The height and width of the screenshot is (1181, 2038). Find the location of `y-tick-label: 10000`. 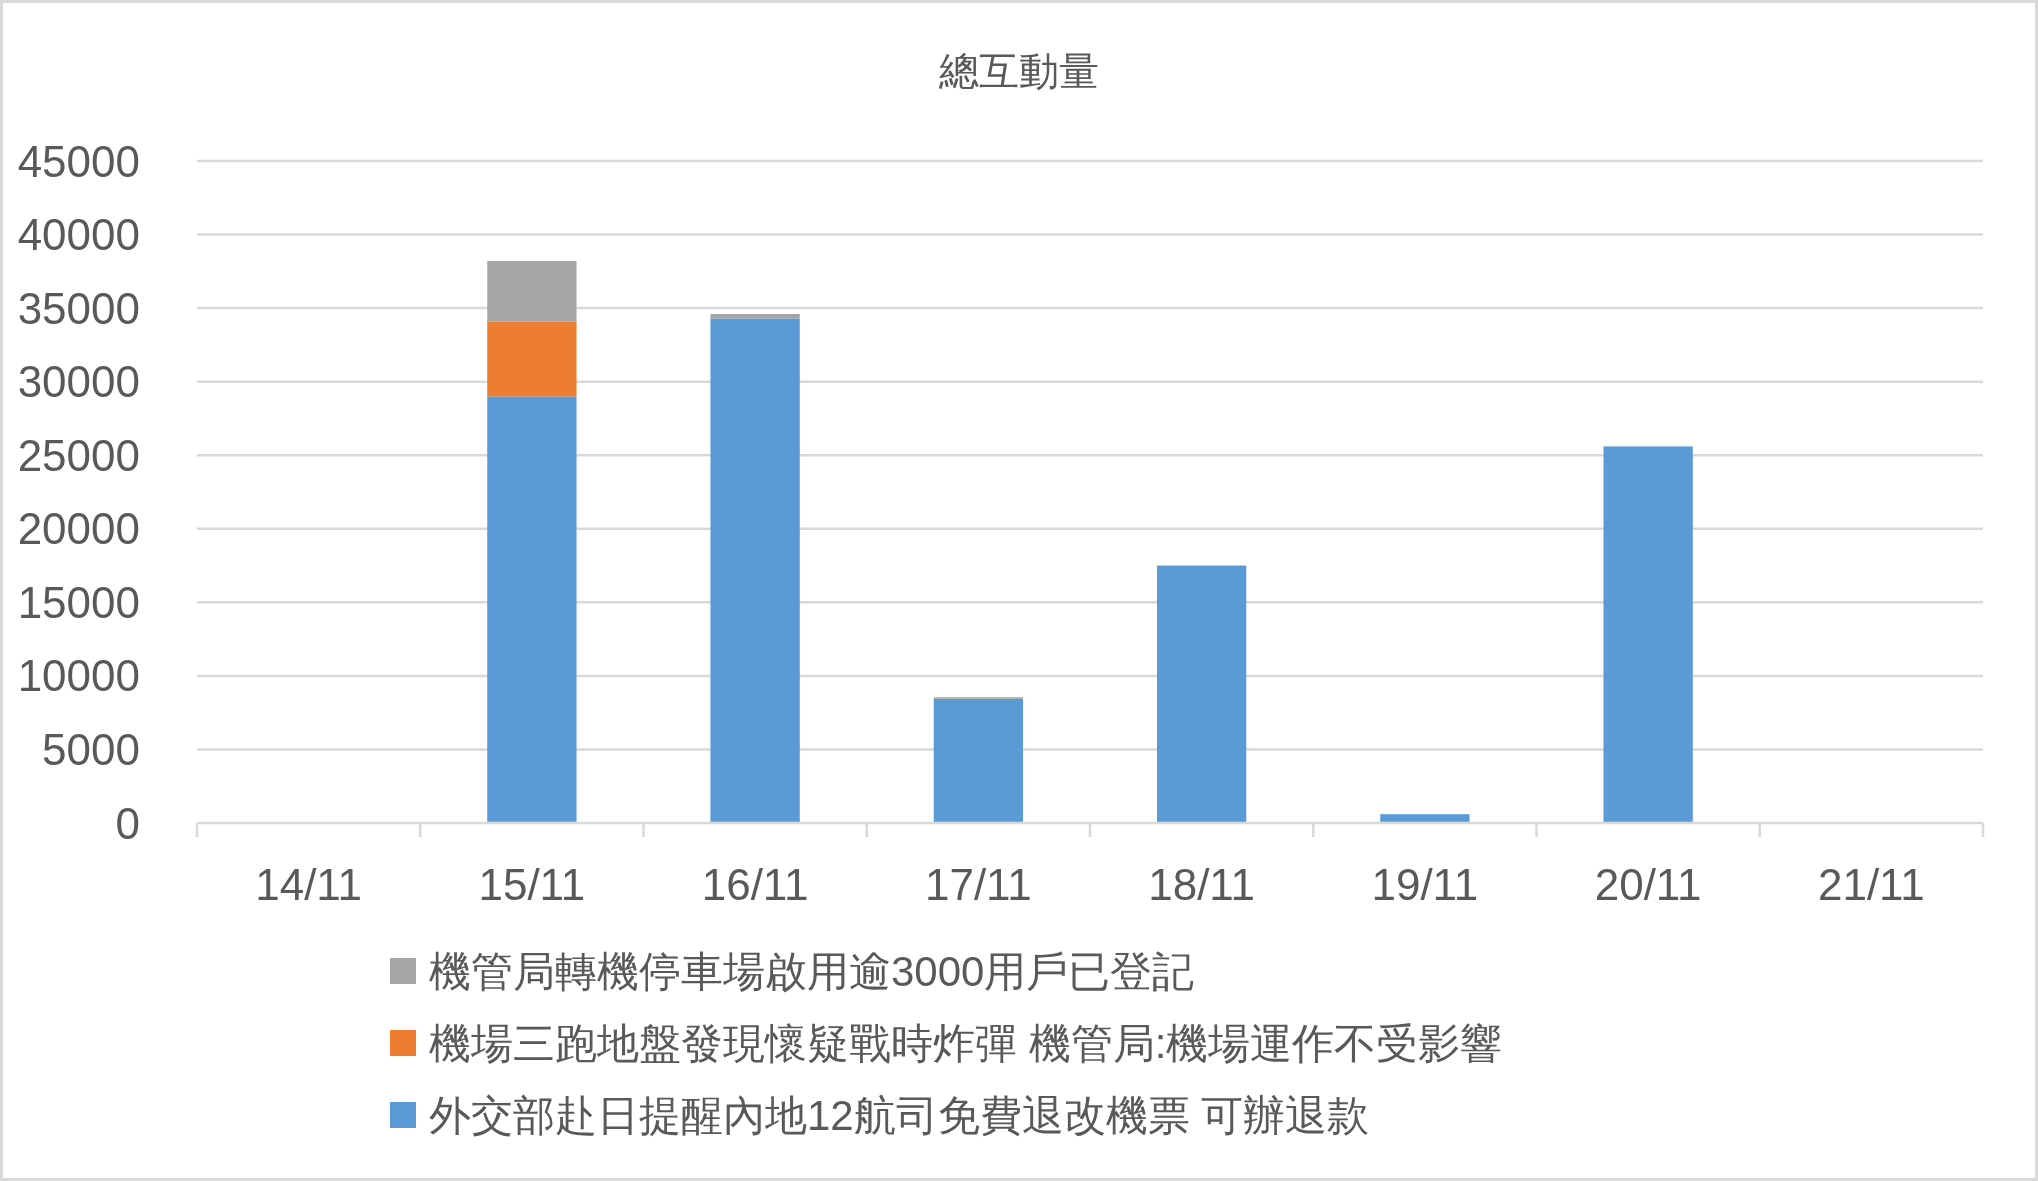

y-tick-label: 10000 is located at coordinates (78, 676).